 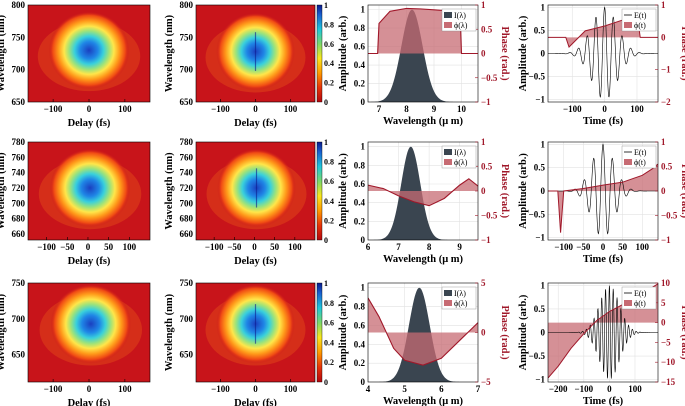 What do you see at coordinates (537, 356) in the screenshot?
I see `y-tick-label: −0.5` at bounding box center [537, 356].